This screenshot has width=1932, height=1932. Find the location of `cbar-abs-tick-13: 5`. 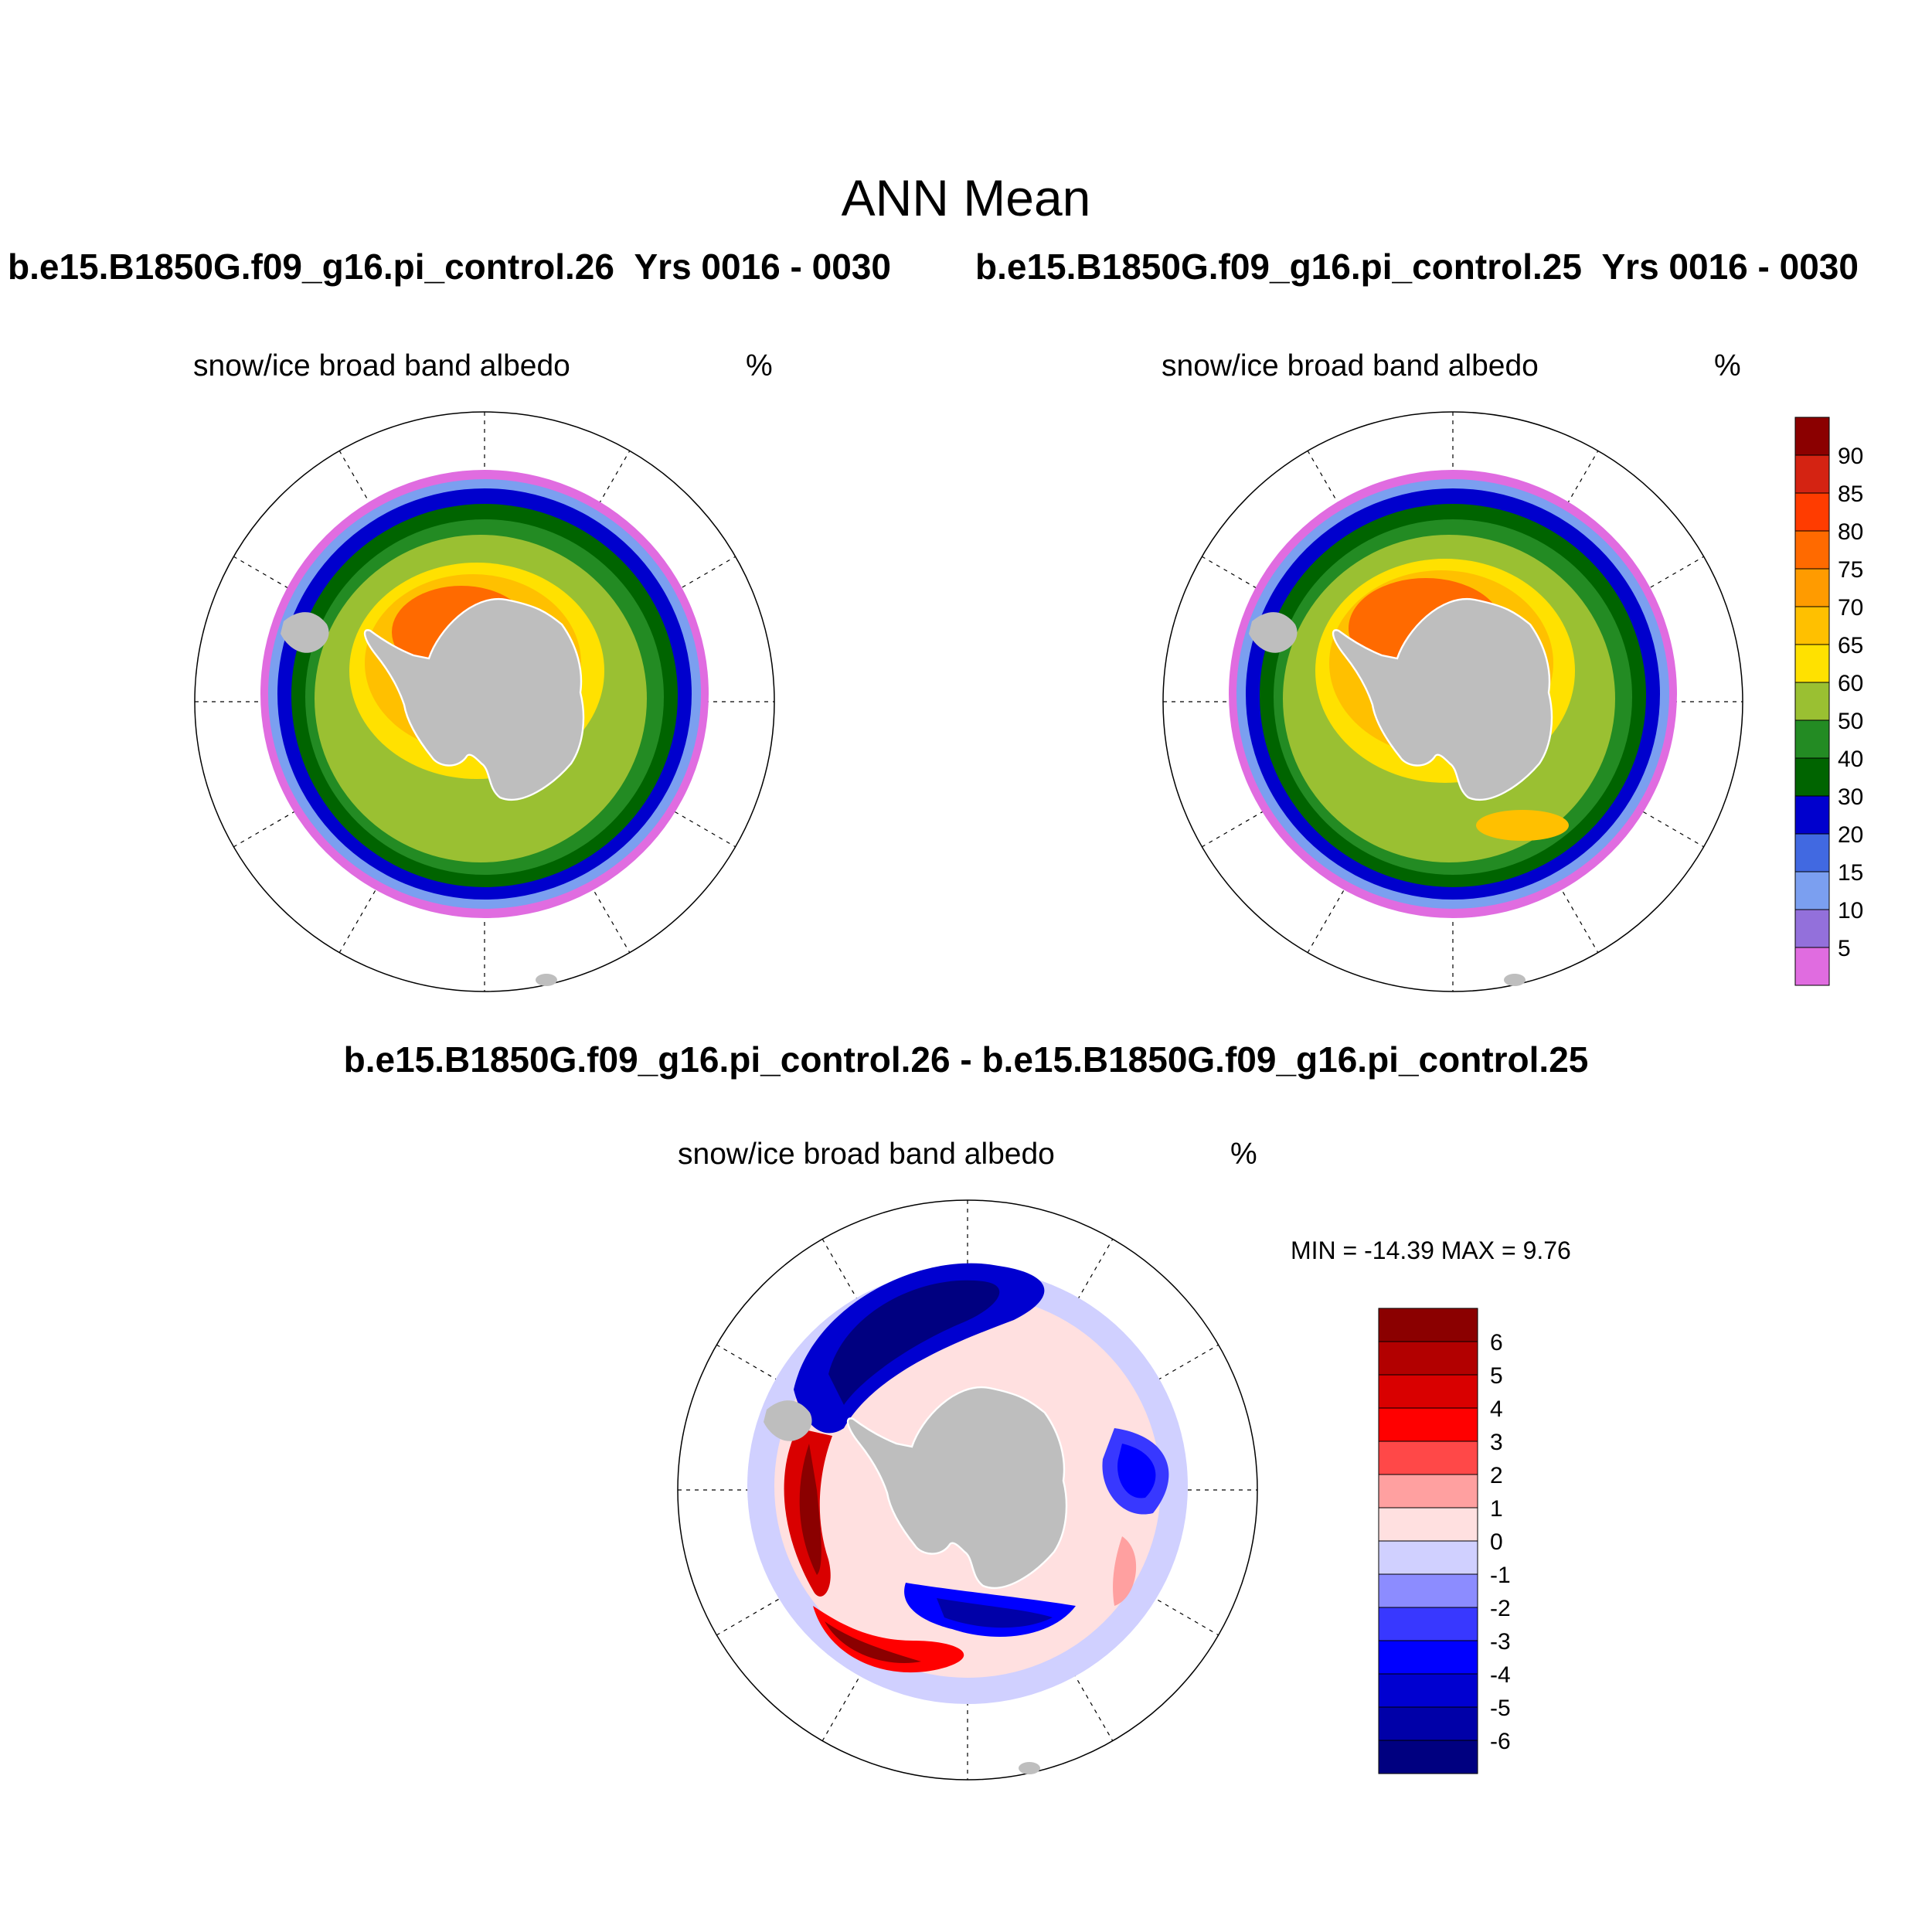

cbar-abs-tick-13: 5 is located at coordinates (1844, 949).